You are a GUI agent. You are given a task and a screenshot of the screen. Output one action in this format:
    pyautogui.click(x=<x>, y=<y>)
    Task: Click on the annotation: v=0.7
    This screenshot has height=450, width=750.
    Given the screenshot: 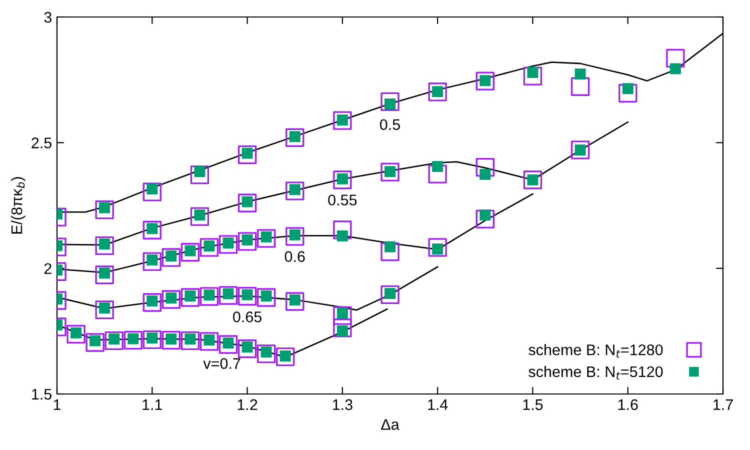 What is the action you would take?
    pyautogui.click(x=221, y=363)
    